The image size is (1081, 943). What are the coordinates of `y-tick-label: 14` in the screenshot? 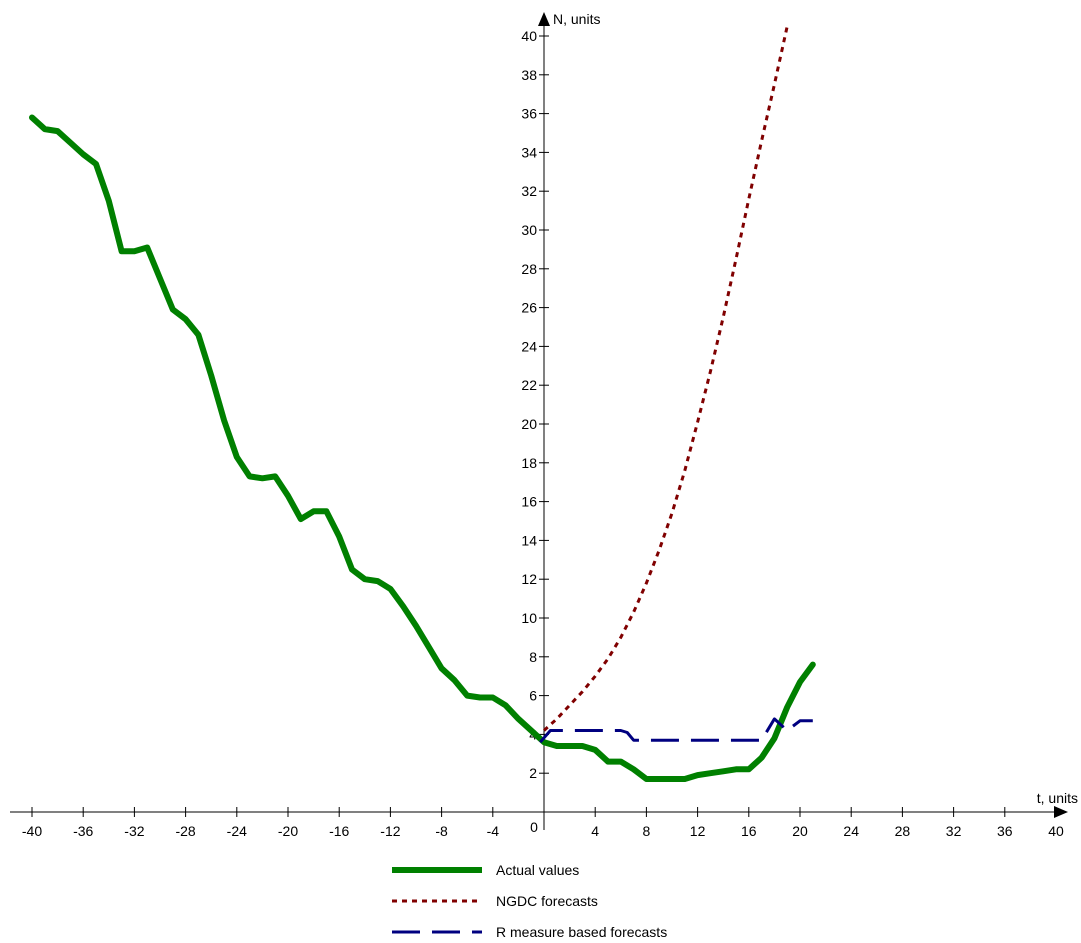 It's located at (529, 540).